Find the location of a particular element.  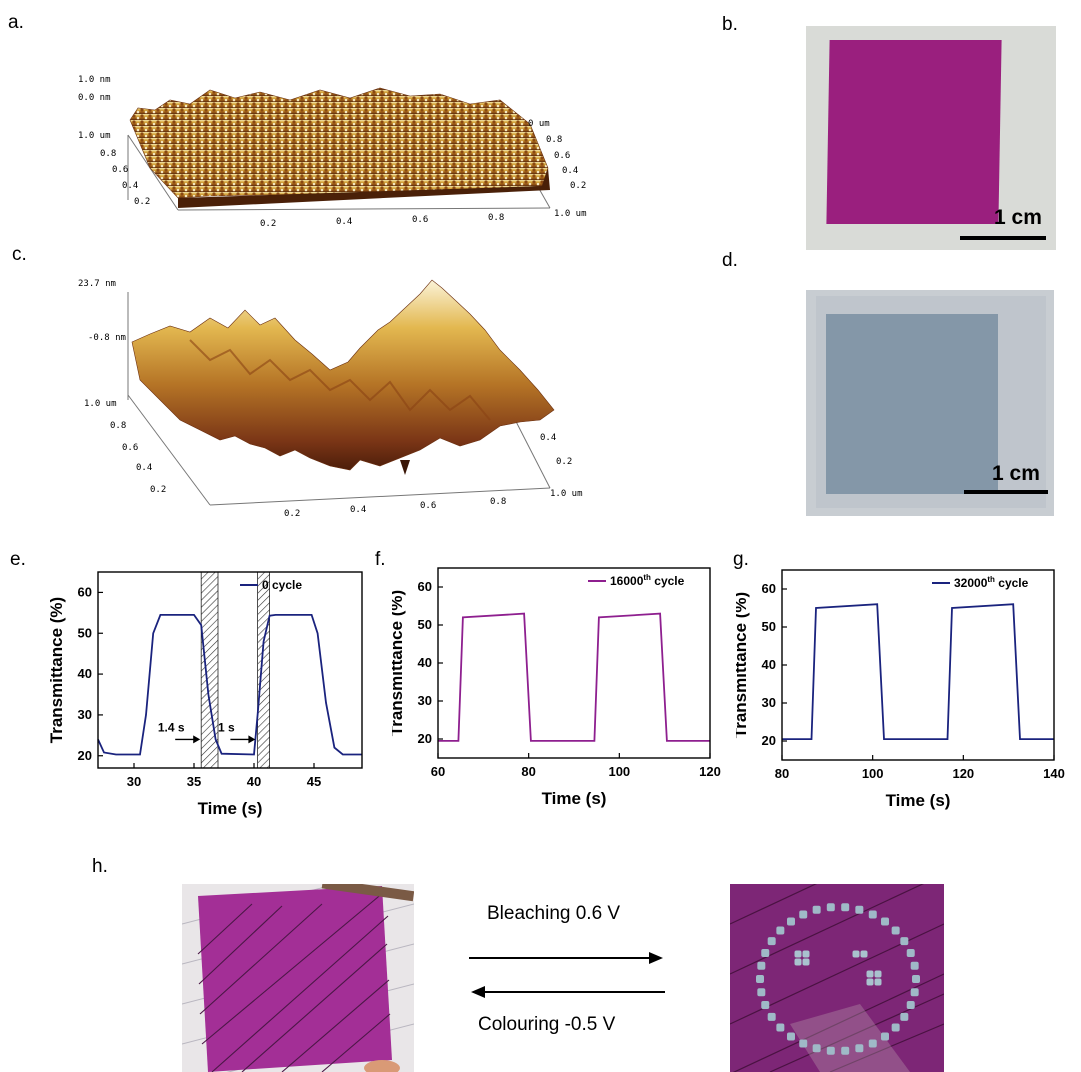

afm-c-z-top: 23.7 nm is located at coordinates (97, 284).